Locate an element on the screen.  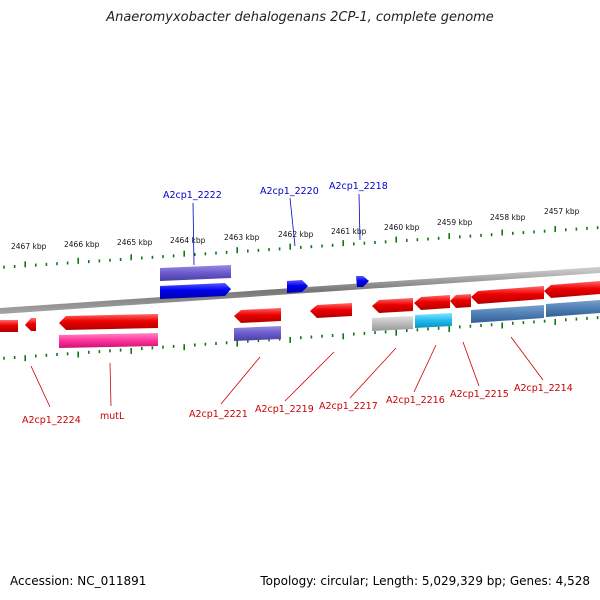
kbp-label: 2466 kbp is located at coordinates (82, 244).